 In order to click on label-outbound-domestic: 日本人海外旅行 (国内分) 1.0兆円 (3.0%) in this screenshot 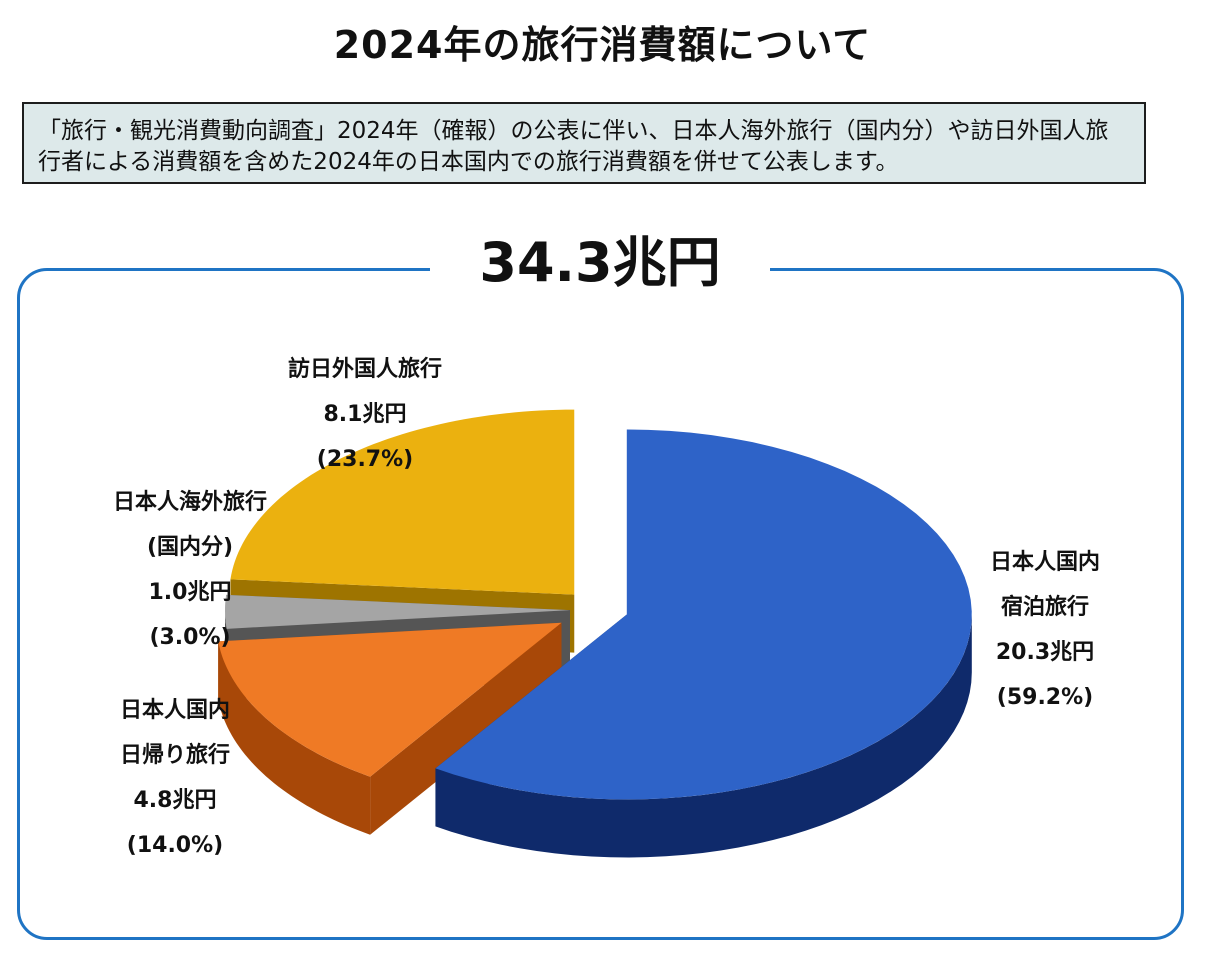, I will do `click(190, 570)`.